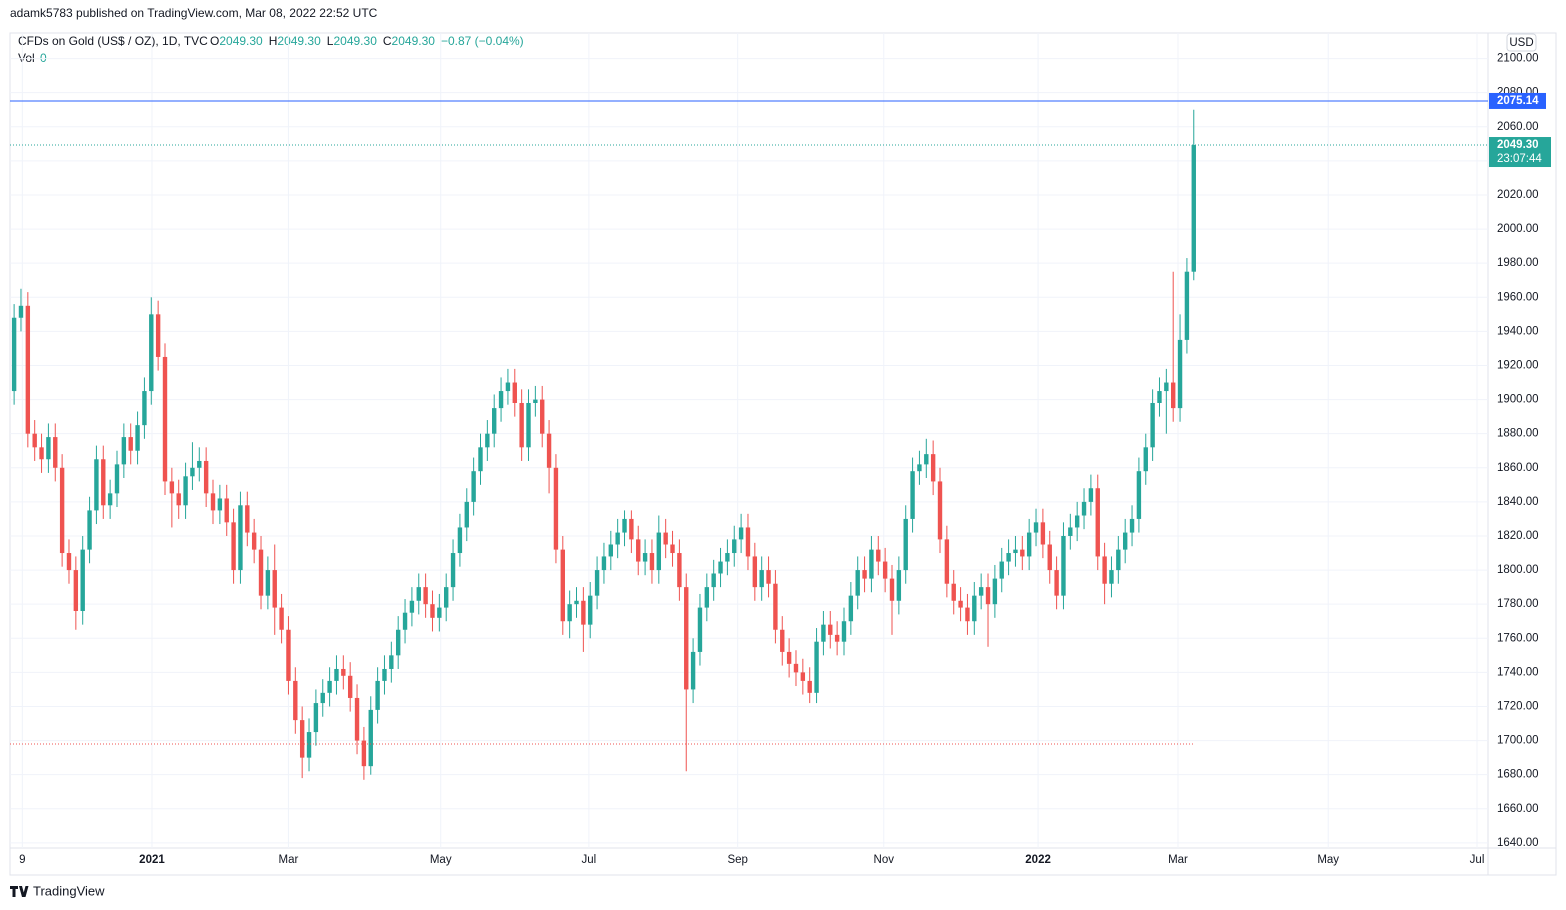  I want to click on last-price-box, so click(1520, 152).